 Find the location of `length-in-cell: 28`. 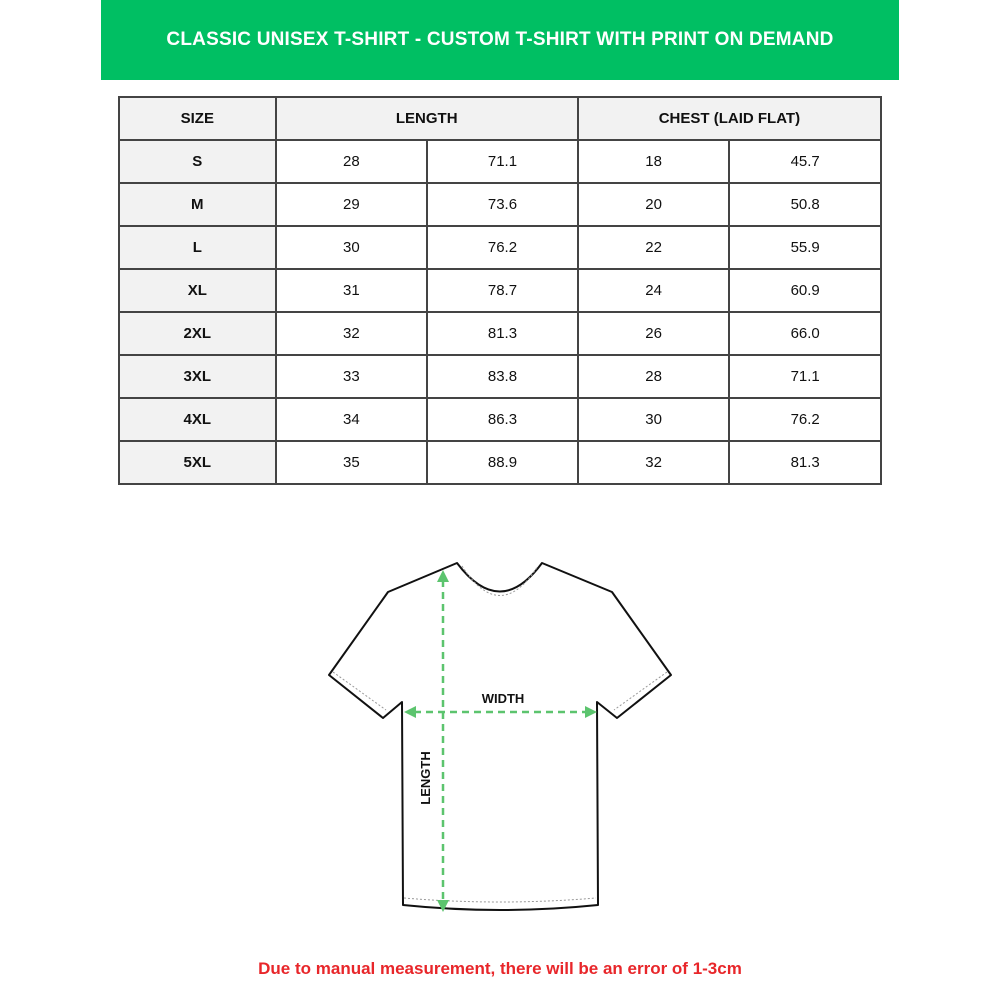

length-in-cell: 28 is located at coordinates (351, 161).